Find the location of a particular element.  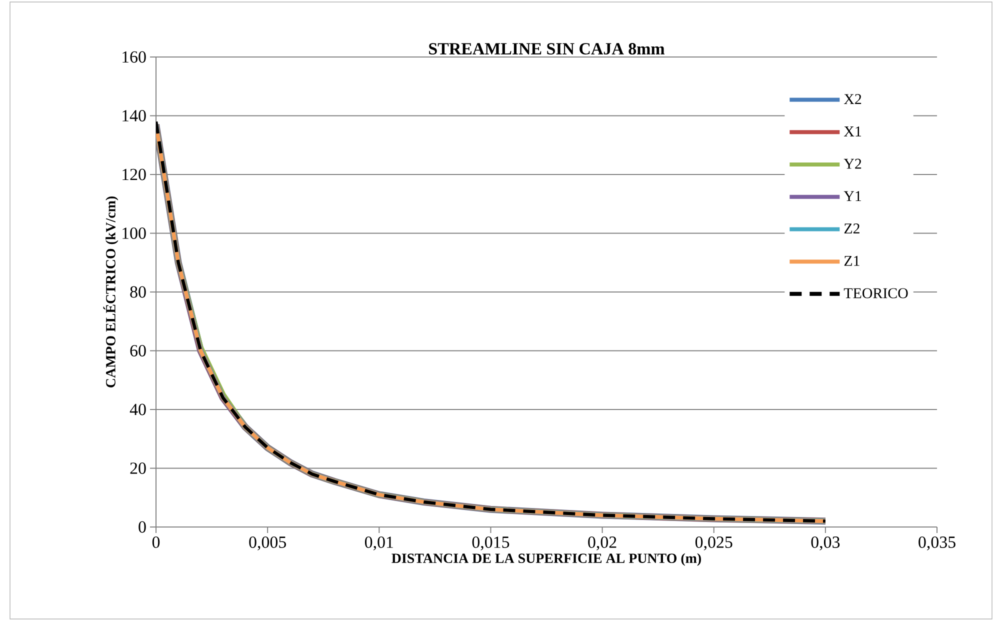

x-tick-label: 0,035 is located at coordinates (937, 543).